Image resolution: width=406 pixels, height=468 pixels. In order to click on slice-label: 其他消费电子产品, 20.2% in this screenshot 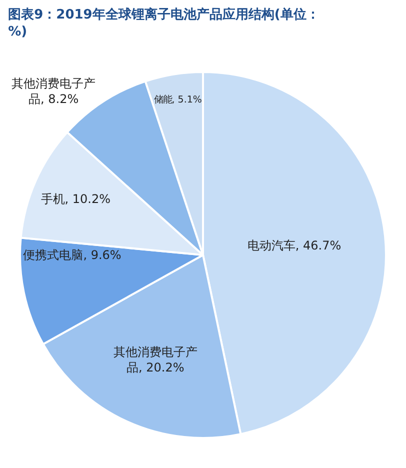, I will do `click(155, 359)`.